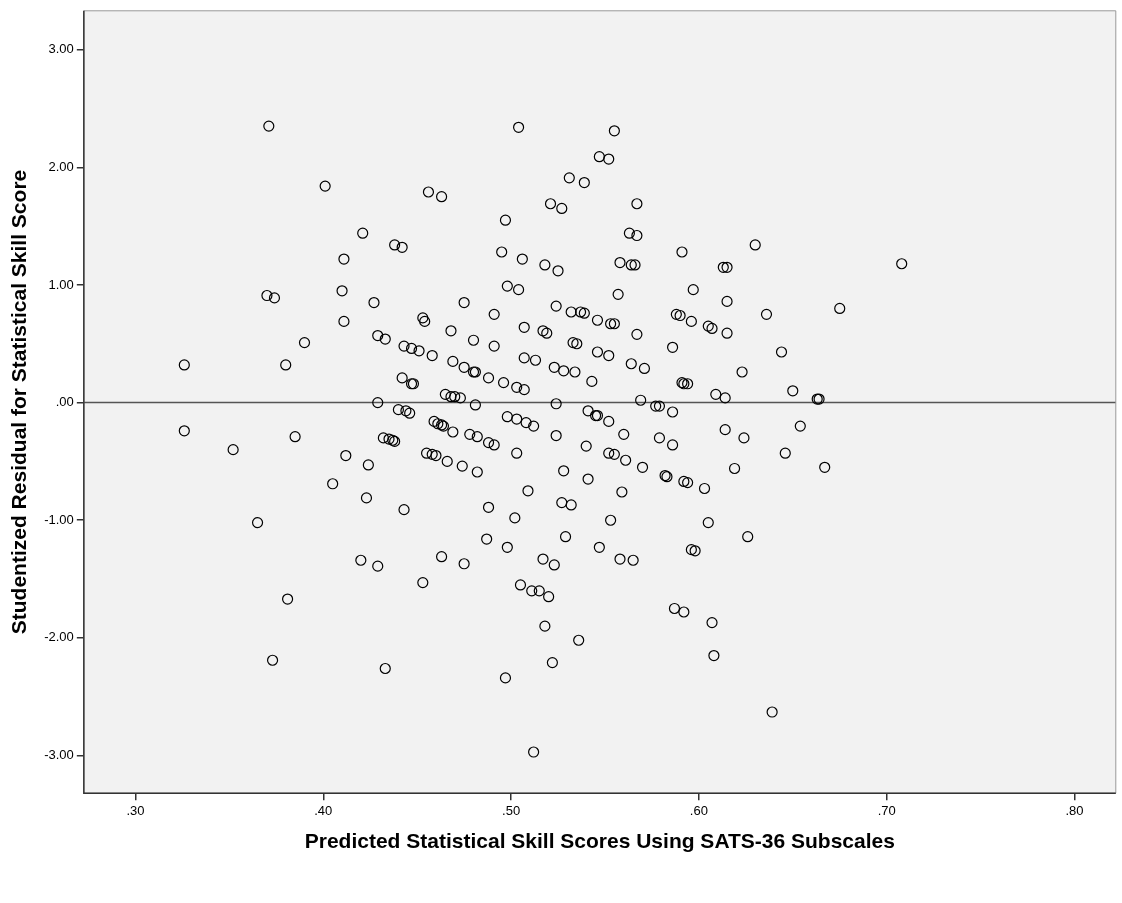 The height and width of the screenshot is (903, 1122). Describe the element at coordinates (19, 402) in the screenshot. I see `y-axis-title: Studentized Residual for Statistical Skill Score` at that location.